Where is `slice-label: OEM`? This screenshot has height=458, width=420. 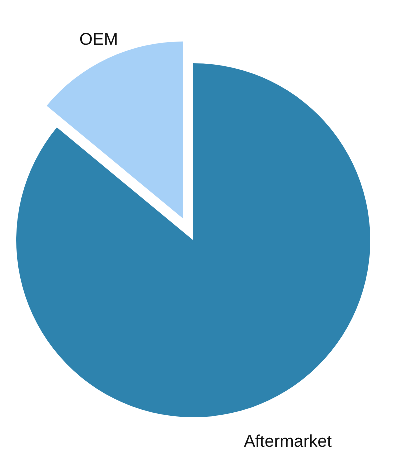
slice-label: OEM is located at coordinates (99, 40).